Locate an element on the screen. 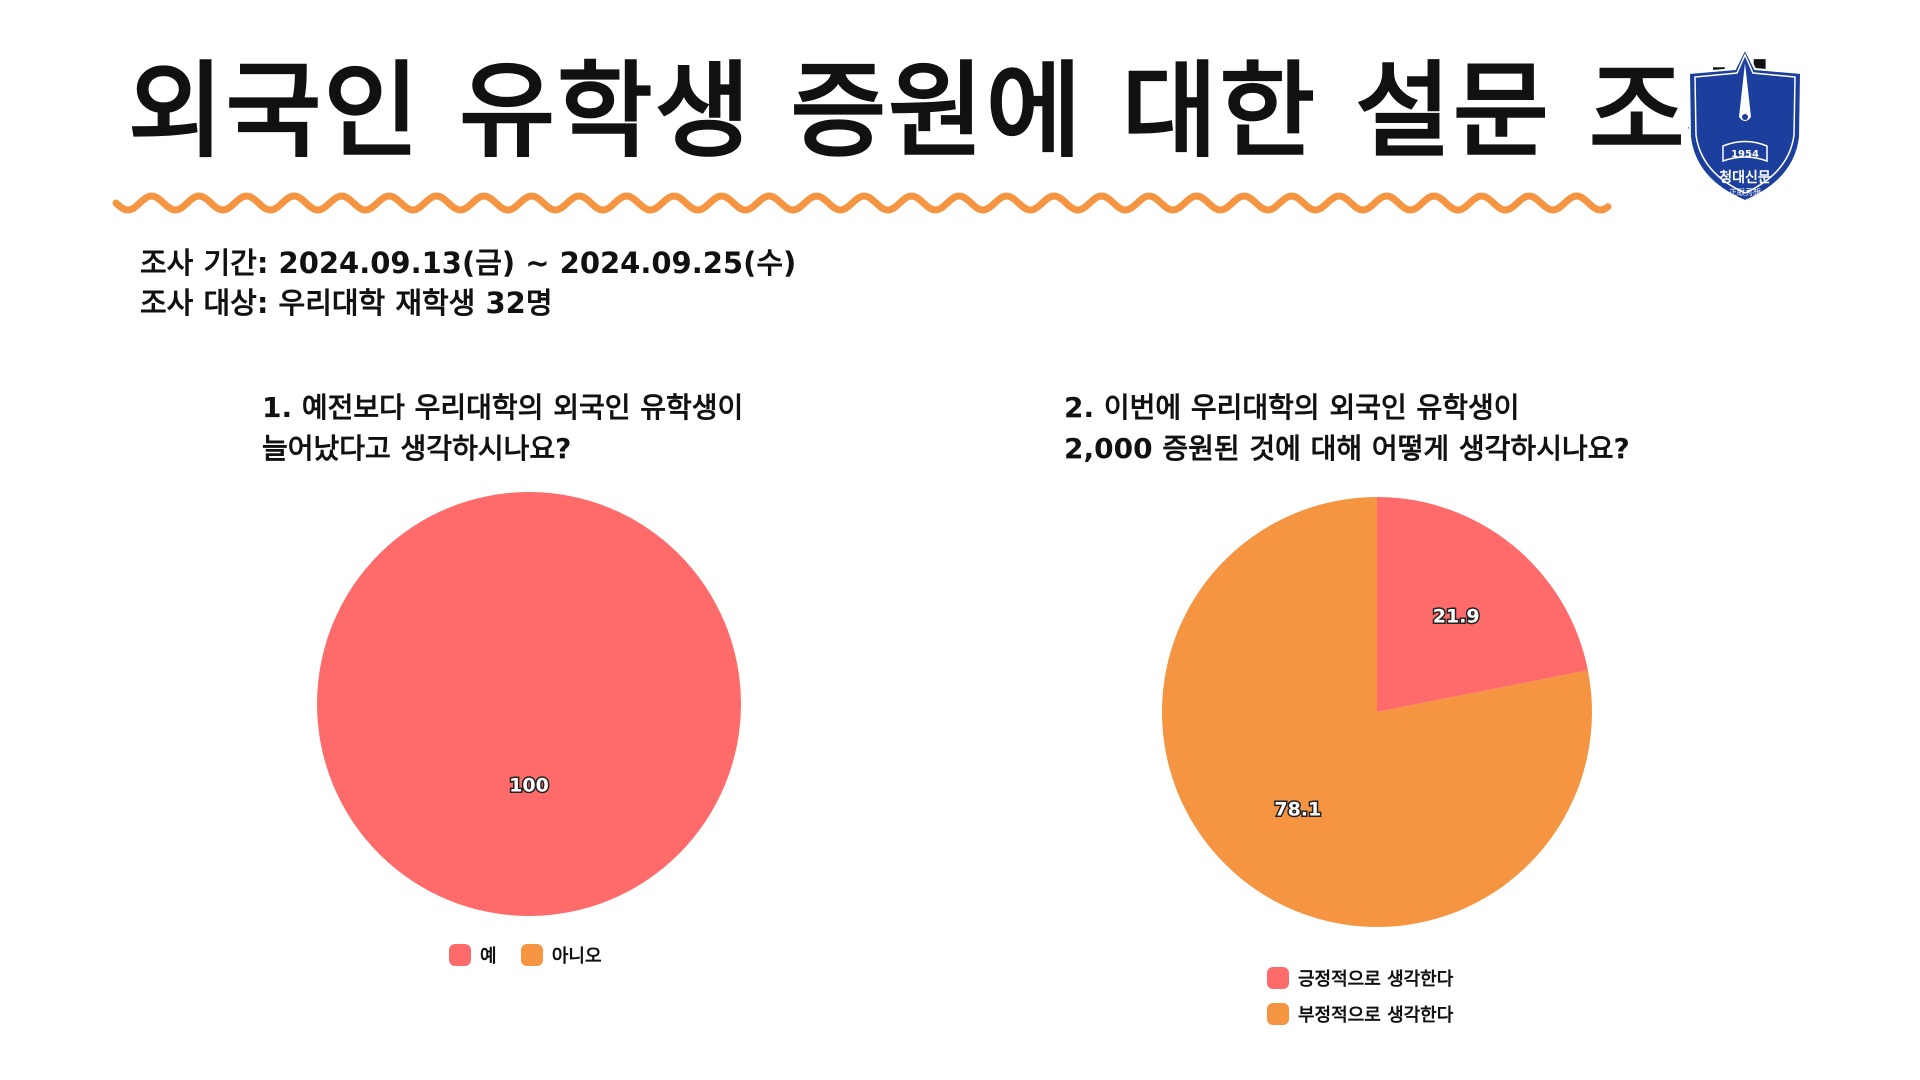 The height and width of the screenshot is (1080, 1920). chart1-legend: 예 아니오 is located at coordinates (534, 956).